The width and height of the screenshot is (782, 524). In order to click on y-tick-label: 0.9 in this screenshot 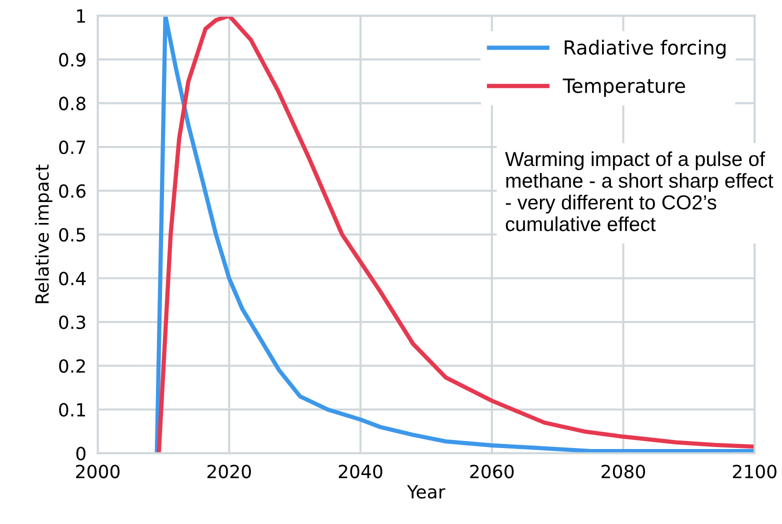, I will do `click(72, 59)`.